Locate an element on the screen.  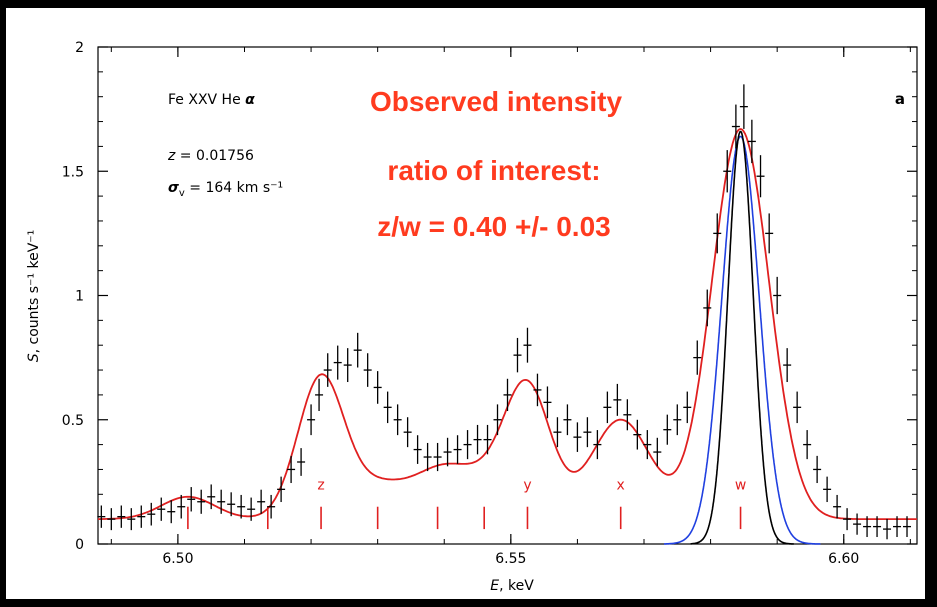
panel-label: a is located at coordinates (900, 99).